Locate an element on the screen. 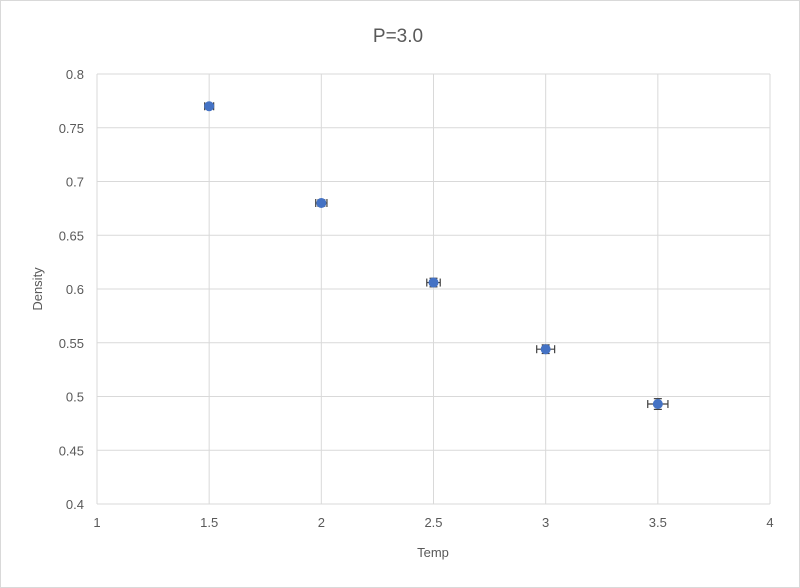 This screenshot has width=800, height=588. x-tick-label: 3.5 is located at coordinates (658, 522).